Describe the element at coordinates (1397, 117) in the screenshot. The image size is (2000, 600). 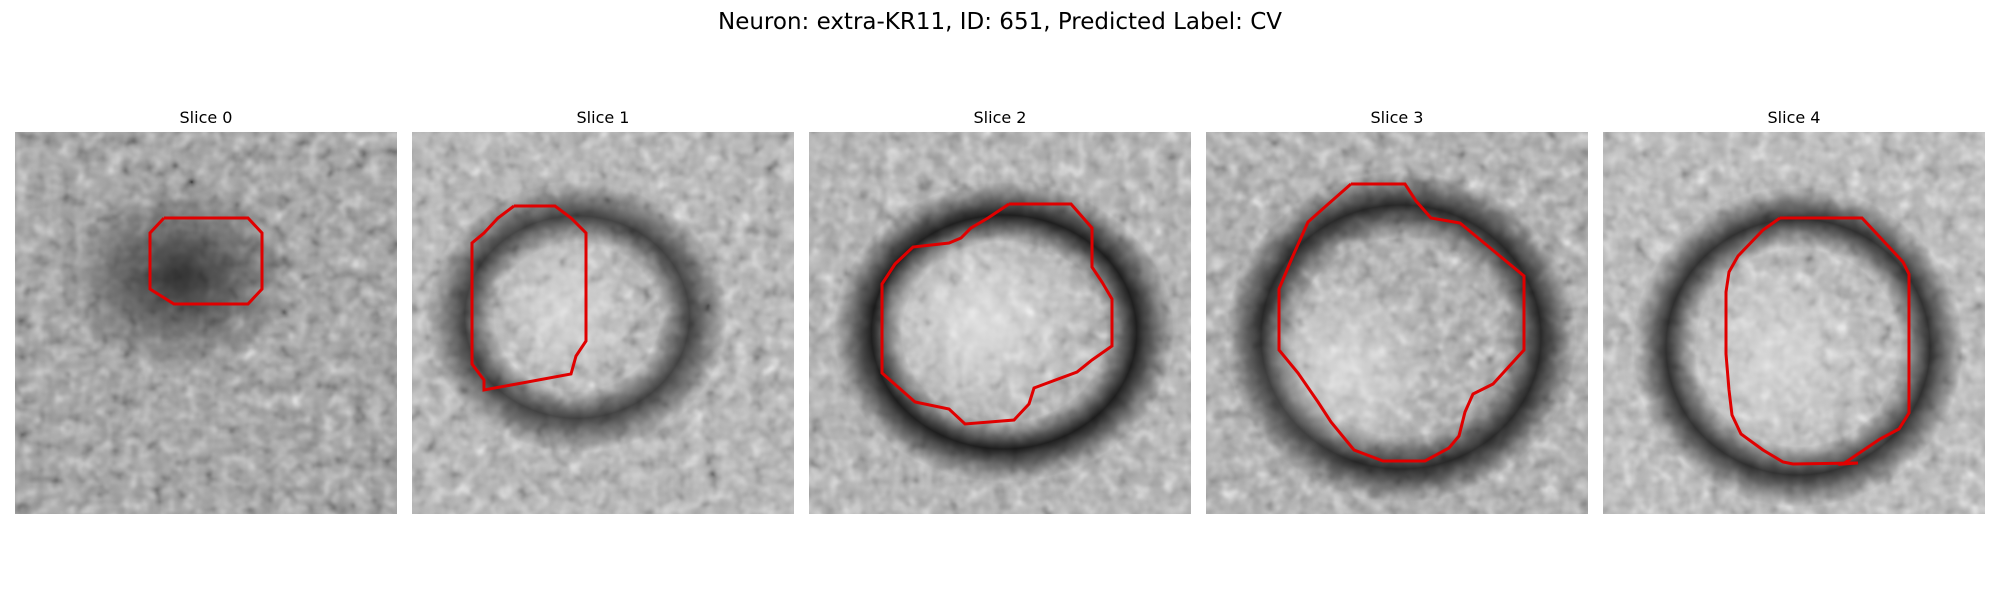
I see `slice-title: Slice 3` at that location.